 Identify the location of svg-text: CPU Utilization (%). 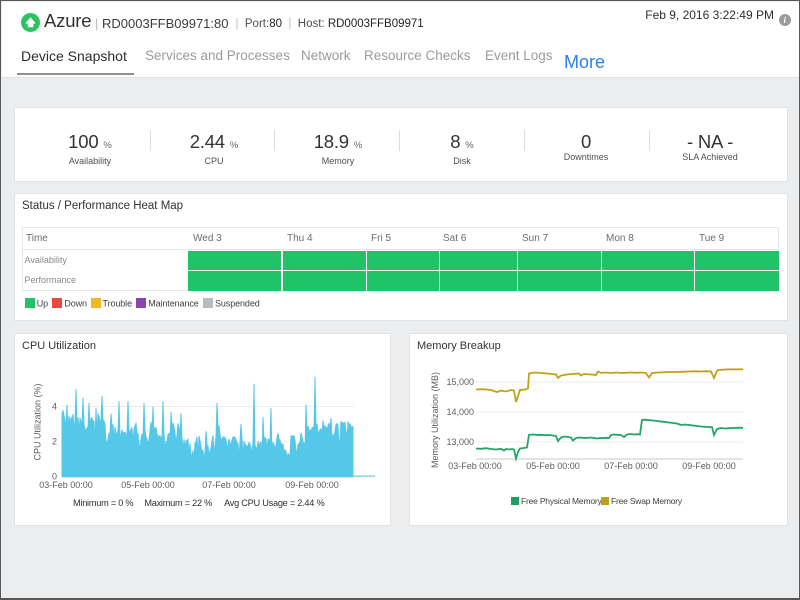
(38, 421).